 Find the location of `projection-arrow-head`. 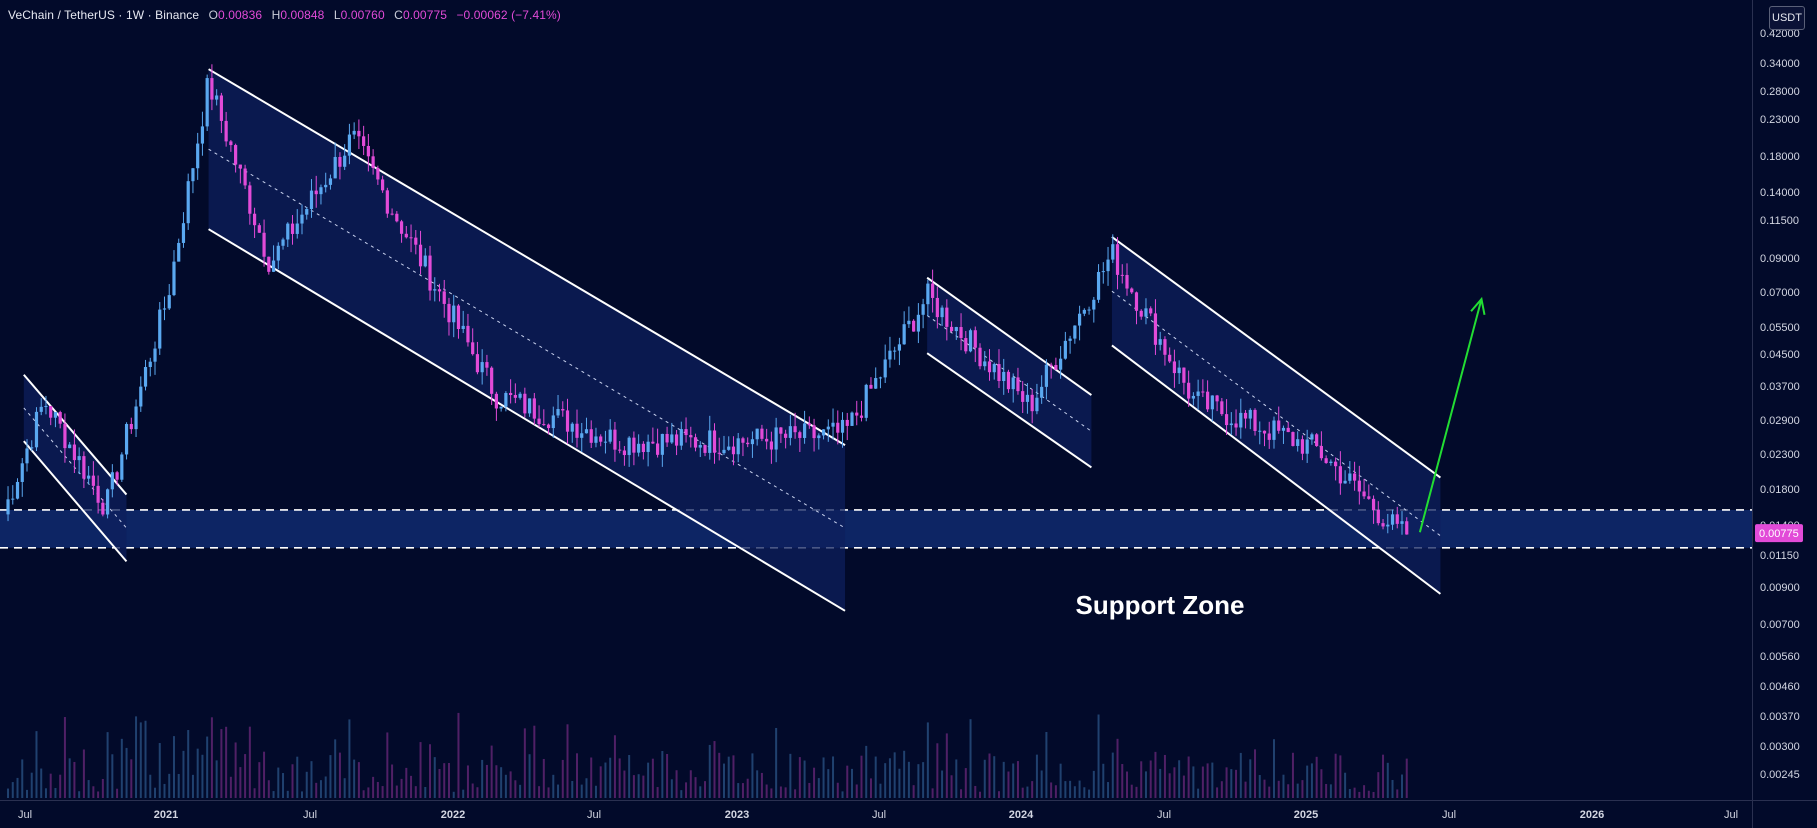

projection-arrow-head is located at coordinates (1478, 305).